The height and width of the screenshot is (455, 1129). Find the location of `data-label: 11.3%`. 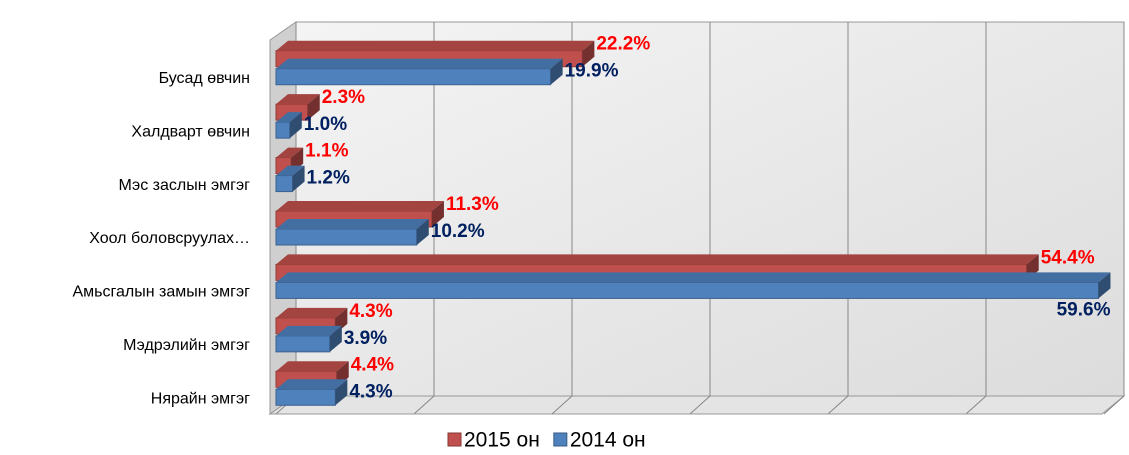

data-label: 11.3% is located at coordinates (472, 204).